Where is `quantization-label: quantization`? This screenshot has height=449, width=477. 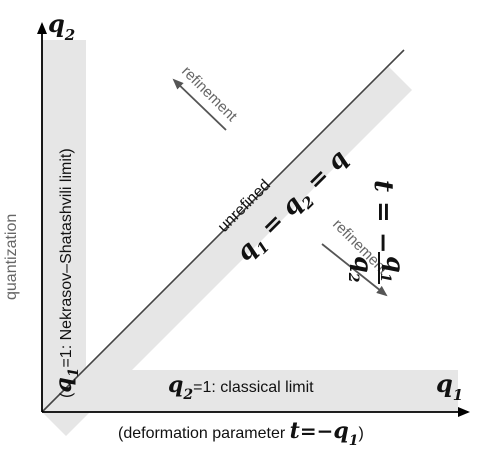
quantization-label: quantization is located at coordinates (11, 257).